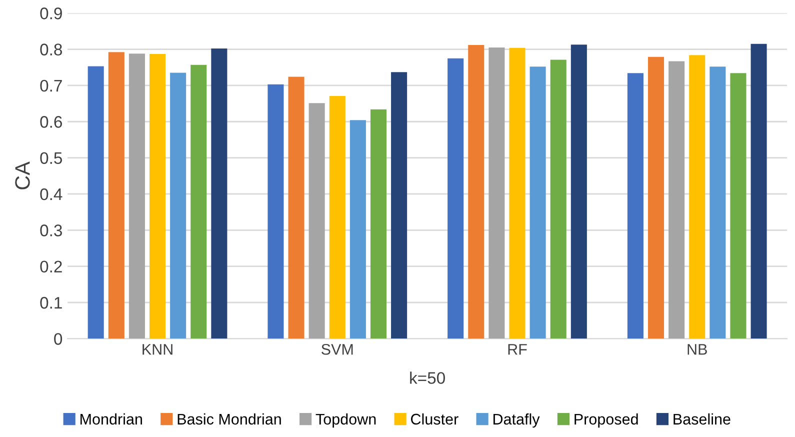 This screenshot has width=795, height=437. I want to click on y-tick-label: 0.5, so click(51, 158).